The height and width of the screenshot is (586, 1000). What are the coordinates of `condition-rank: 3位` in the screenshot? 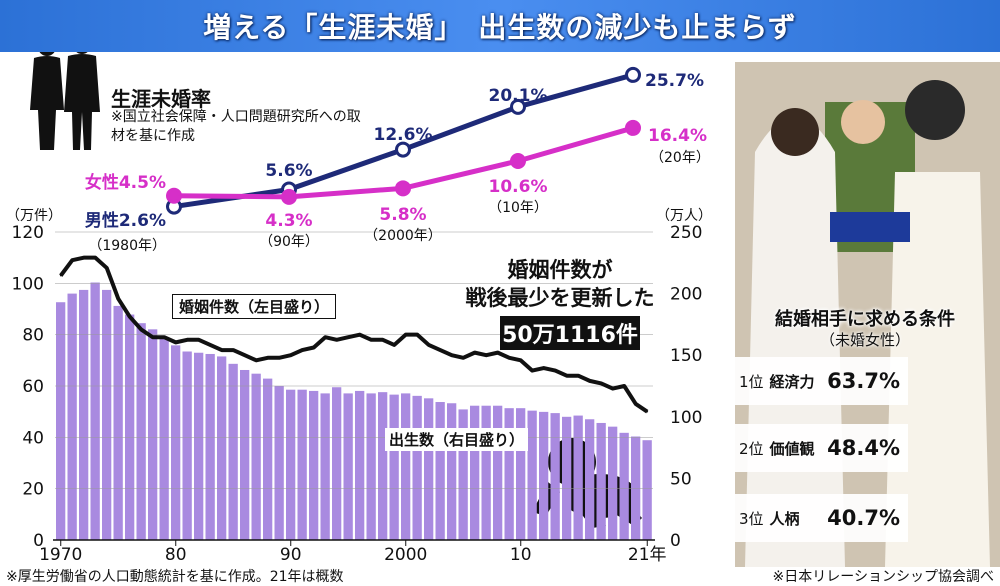 It's located at (751, 518).